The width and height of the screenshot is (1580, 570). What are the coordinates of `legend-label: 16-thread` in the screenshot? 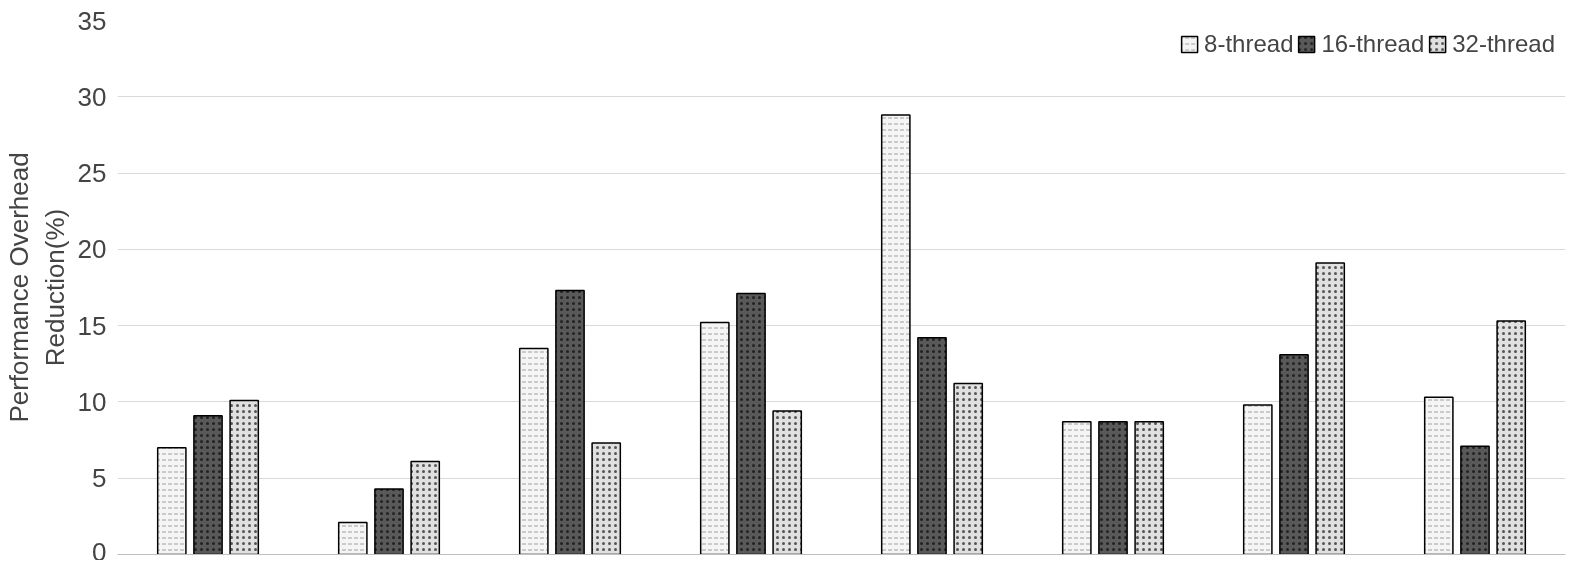 It's located at (1373, 44).